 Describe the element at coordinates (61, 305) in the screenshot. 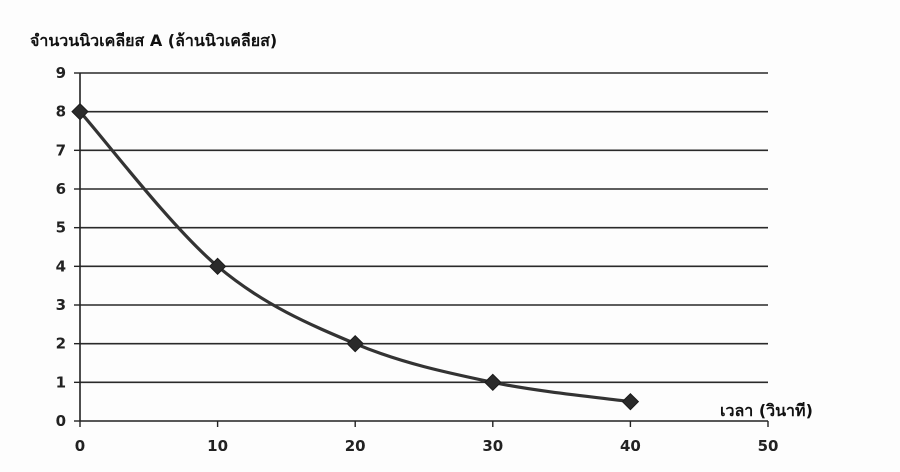

I see `y-tick-label-3: 3` at that location.